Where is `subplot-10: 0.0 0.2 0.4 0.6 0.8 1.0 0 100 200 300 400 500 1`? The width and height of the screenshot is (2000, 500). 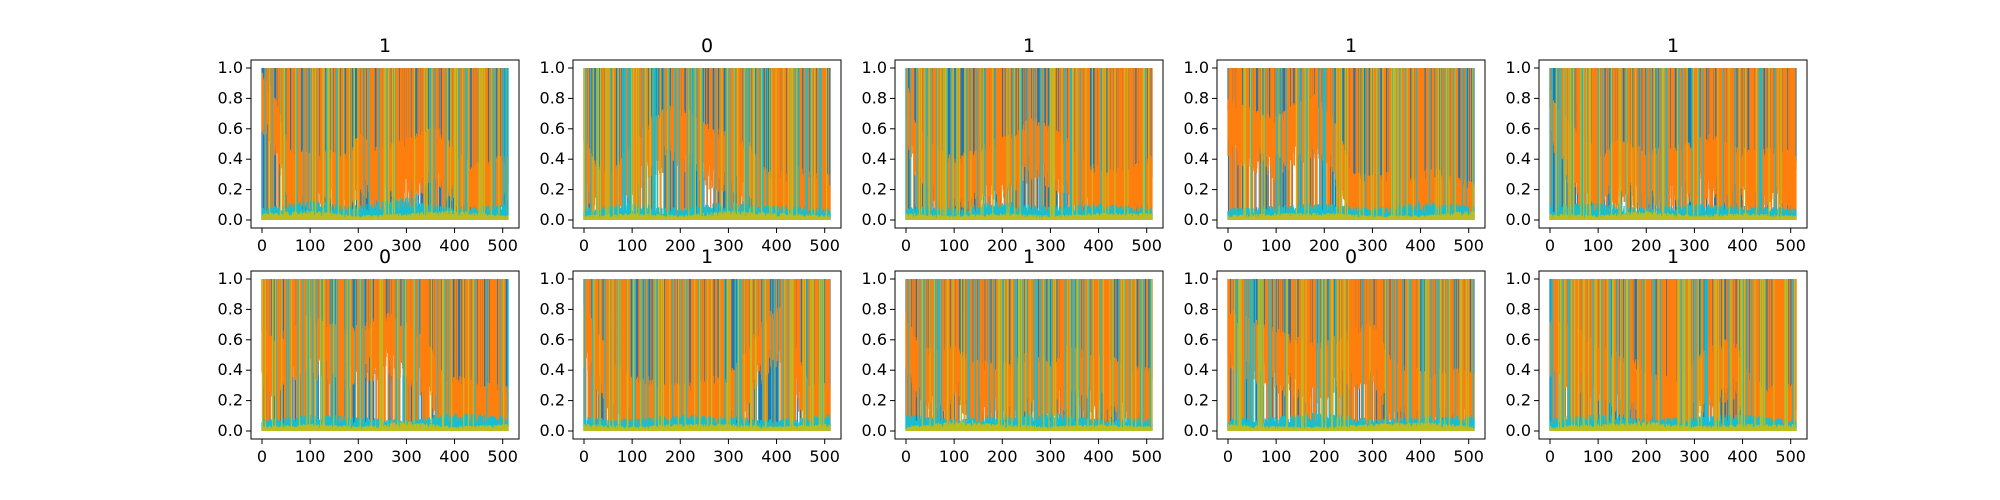 subplot-10: 0.0 0.2 0.4 0.6 0.8 1.0 0 100 200 300 400 500 1 is located at coordinates (1657, 356).